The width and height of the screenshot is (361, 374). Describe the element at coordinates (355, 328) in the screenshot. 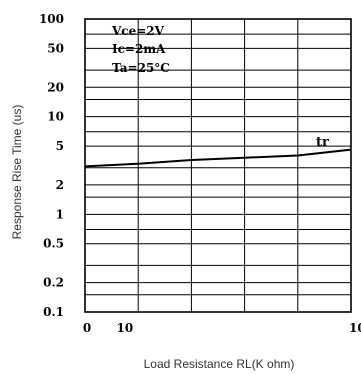

I see `x-tick-label: 100` at that location.